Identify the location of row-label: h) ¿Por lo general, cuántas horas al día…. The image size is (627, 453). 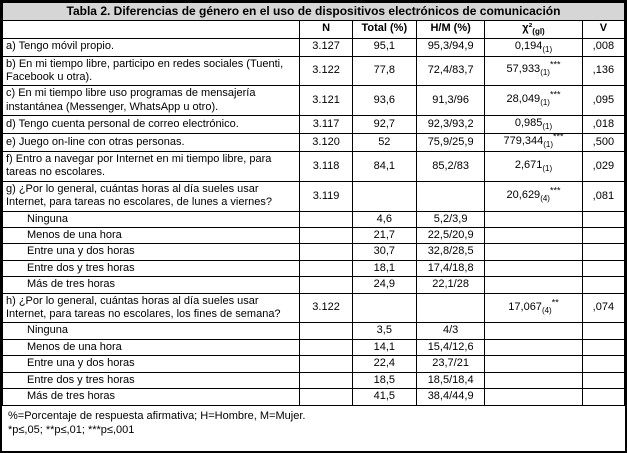
(151, 308).